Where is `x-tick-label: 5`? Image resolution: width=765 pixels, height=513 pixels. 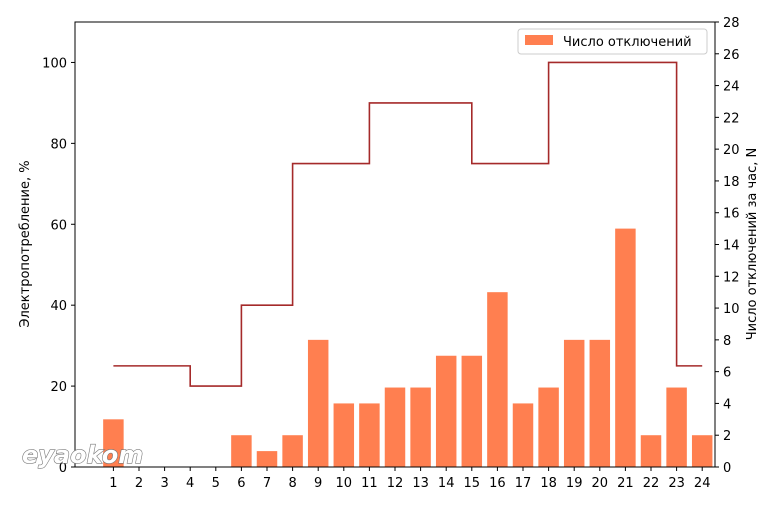
x-tick-label: 5 is located at coordinates (216, 483).